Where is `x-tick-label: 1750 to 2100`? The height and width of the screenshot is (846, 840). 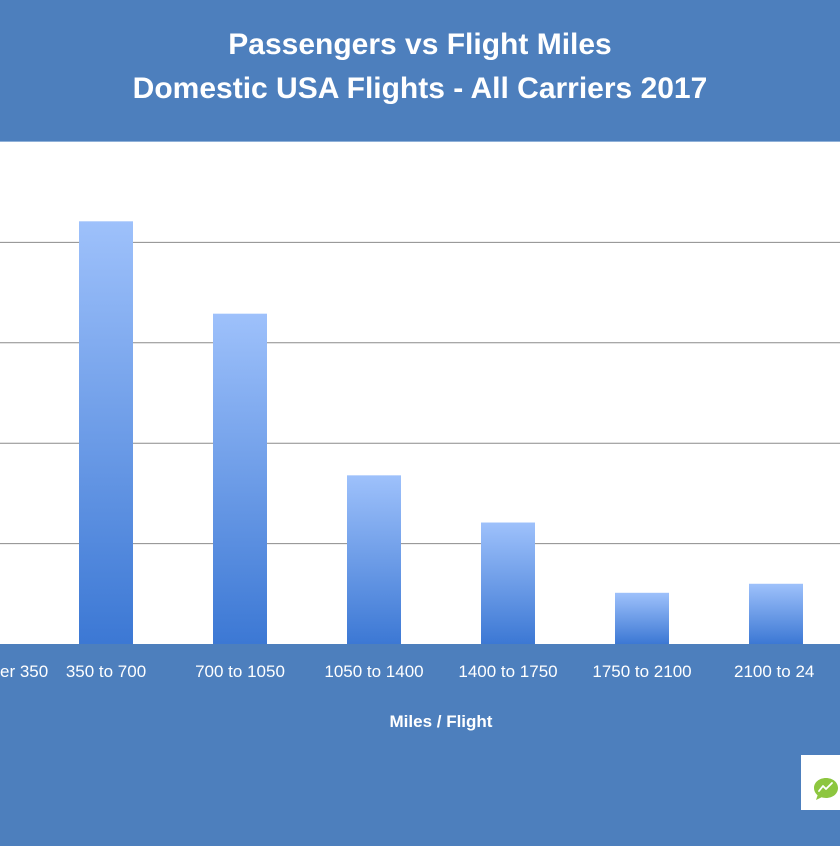 x-tick-label: 1750 to 2100 is located at coordinates (642, 671).